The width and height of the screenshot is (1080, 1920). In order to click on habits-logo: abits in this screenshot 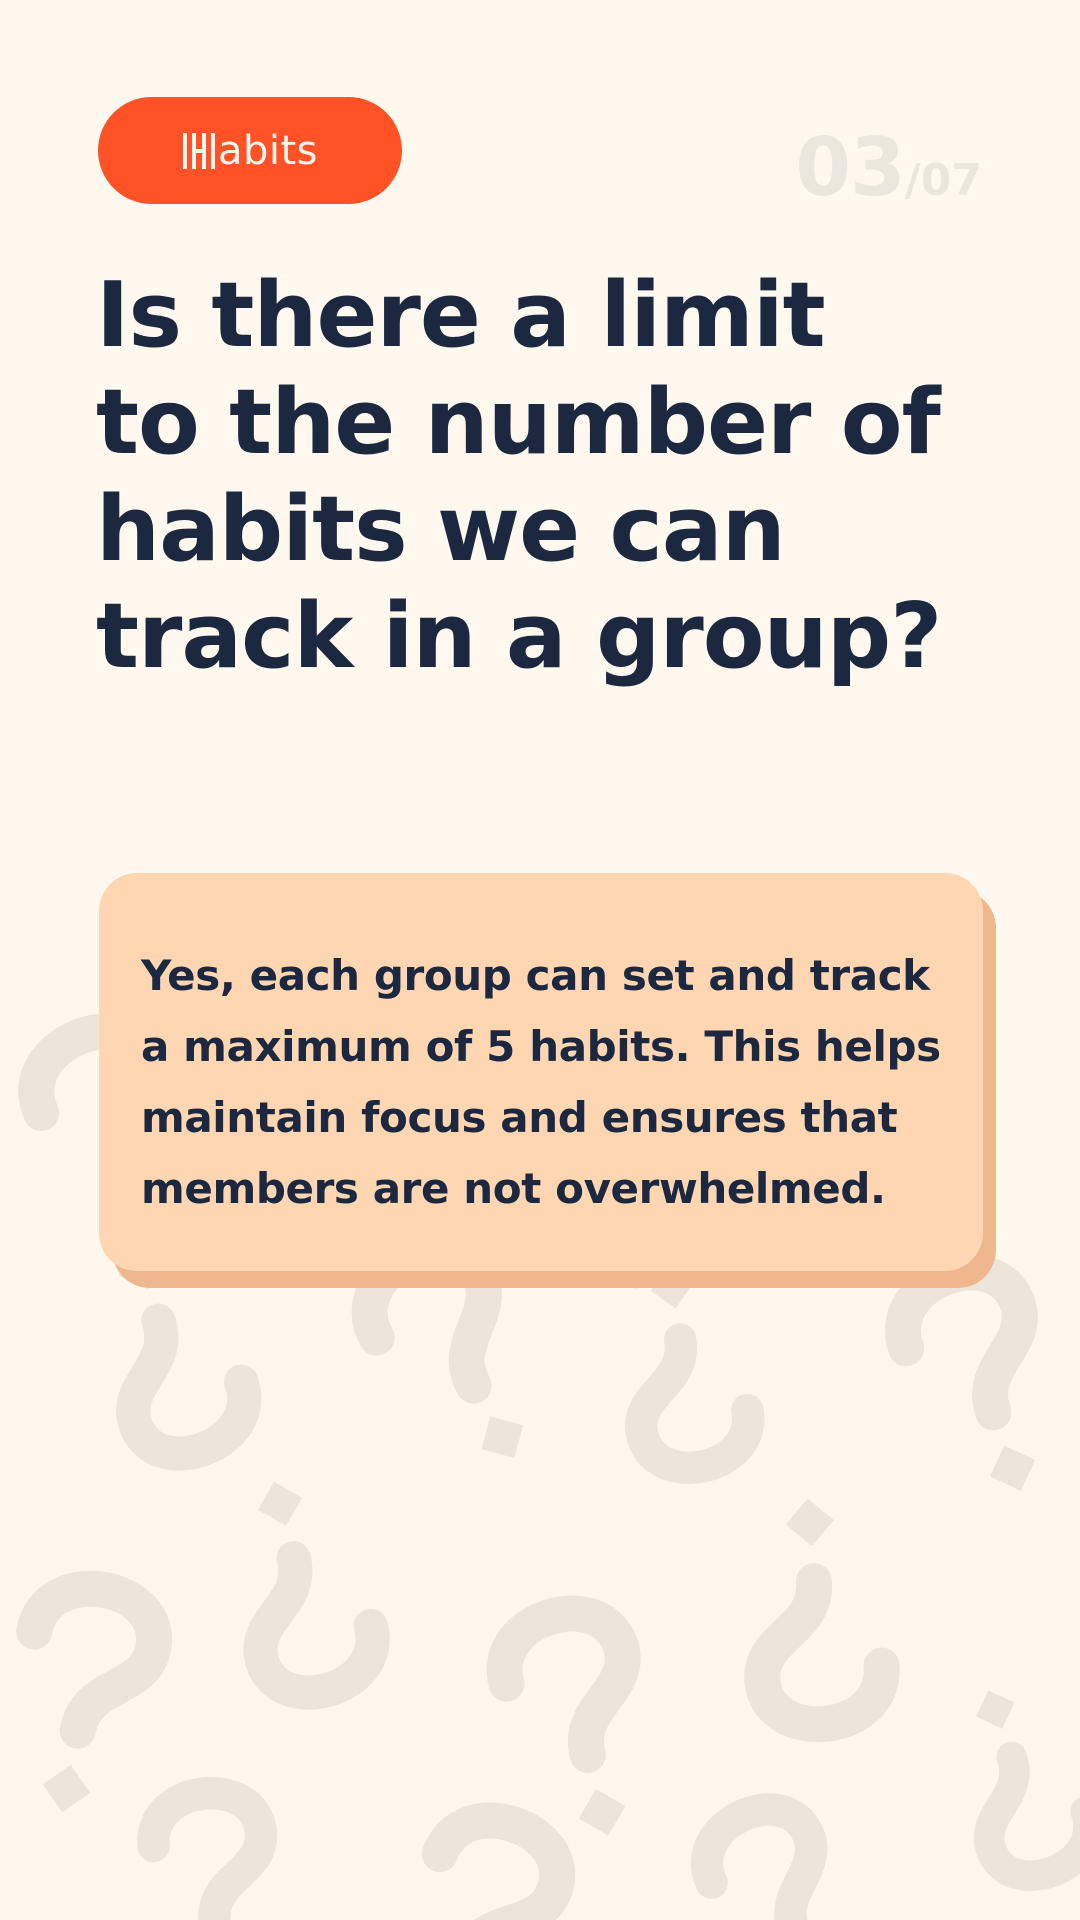, I will do `click(250, 150)`.